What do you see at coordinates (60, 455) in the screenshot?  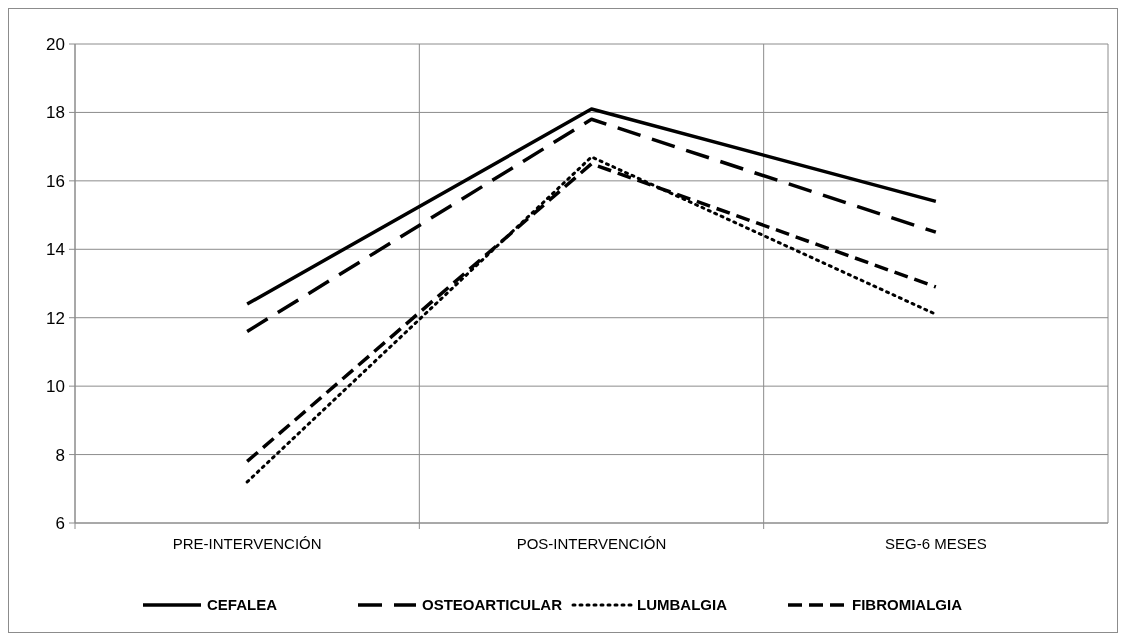 I see `y-tick-label: 8` at bounding box center [60, 455].